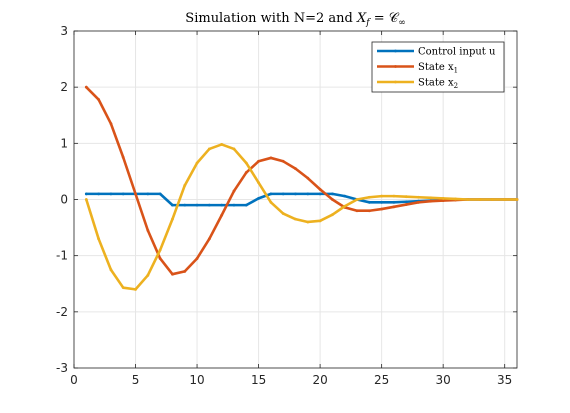 This screenshot has height=413, width=570. What do you see at coordinates (64, 143) in the screenshot?
I see `y-tick-label: 1` at bounding box center [64, 143].